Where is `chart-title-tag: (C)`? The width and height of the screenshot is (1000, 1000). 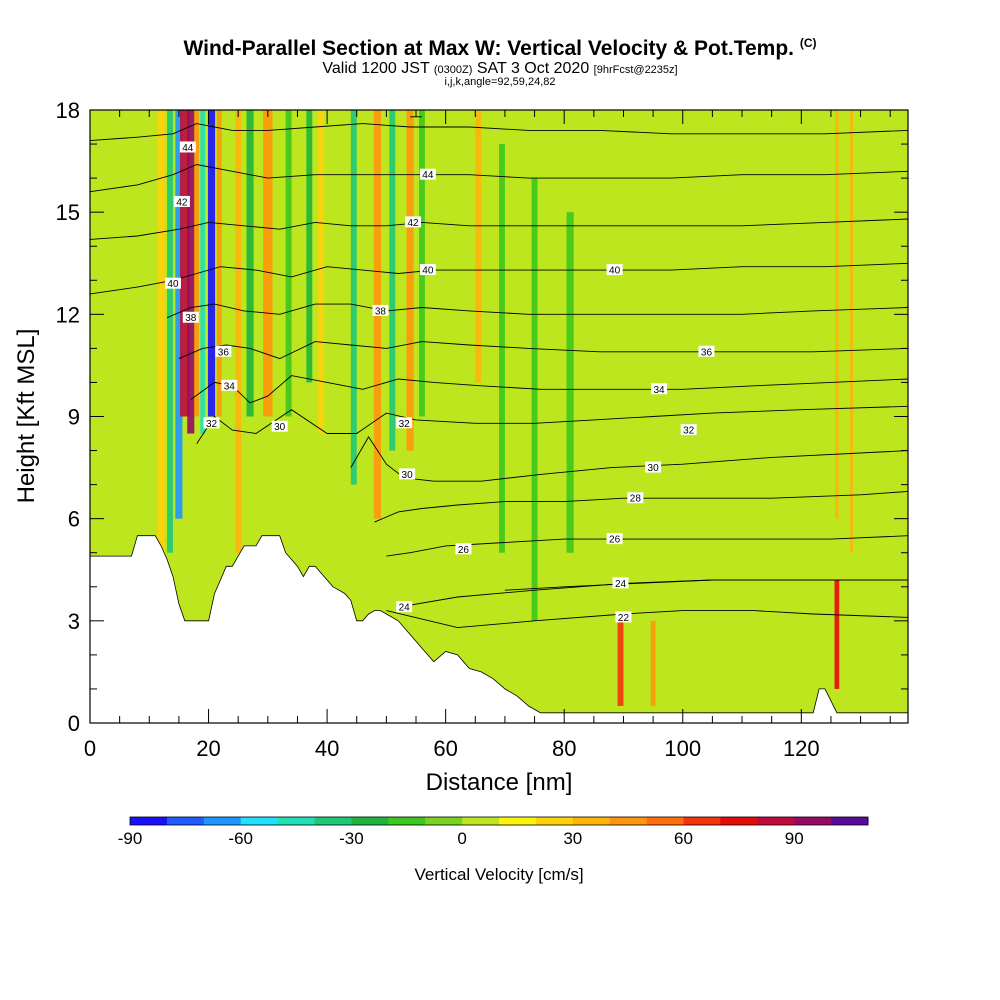
chart-title-tag: (C) is located at coordinates (808, 43).